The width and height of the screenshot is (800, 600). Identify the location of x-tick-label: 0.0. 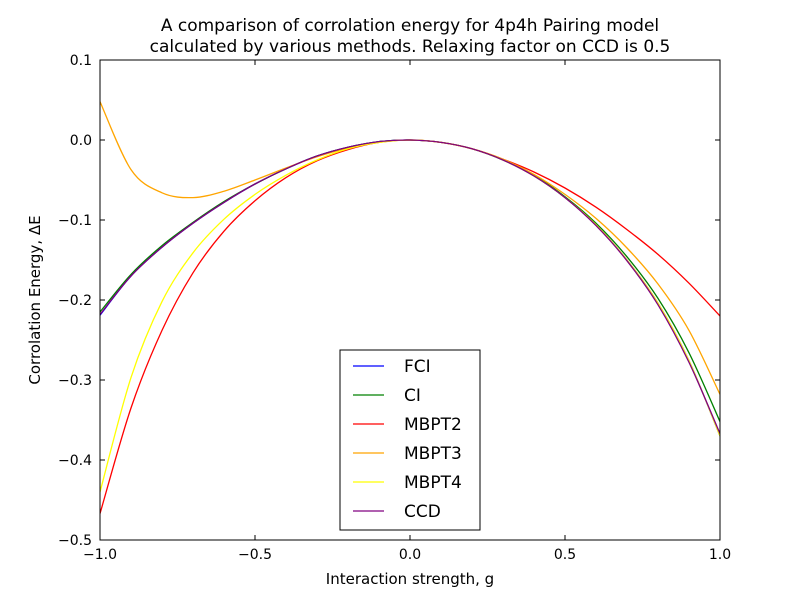
(410, 555).